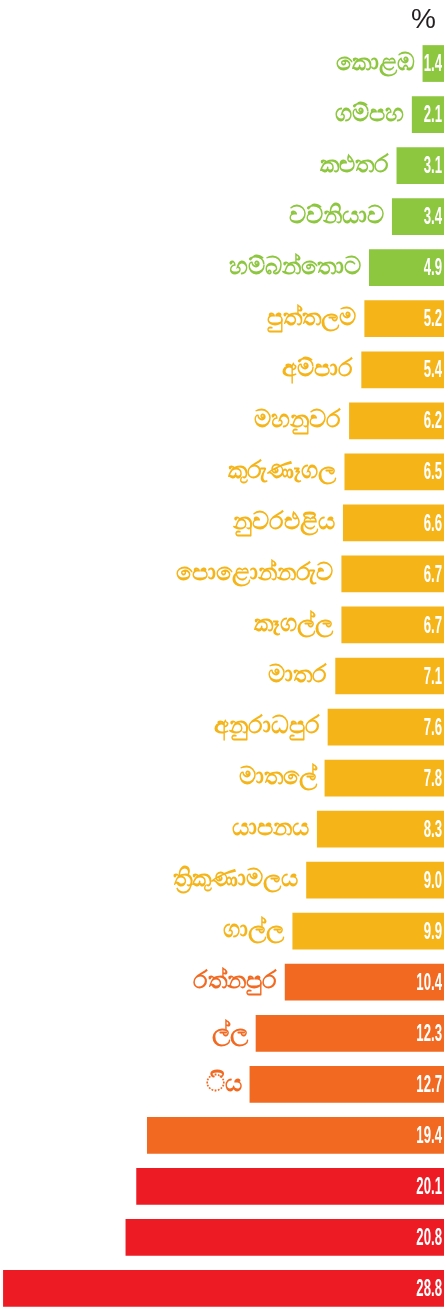 This screenshot has height=1314, width=444. What do you see at coordinates (312, 317) in the screenshot?
I see `y-tick-label: පුත්තලම` at bounding box center [312, 317].